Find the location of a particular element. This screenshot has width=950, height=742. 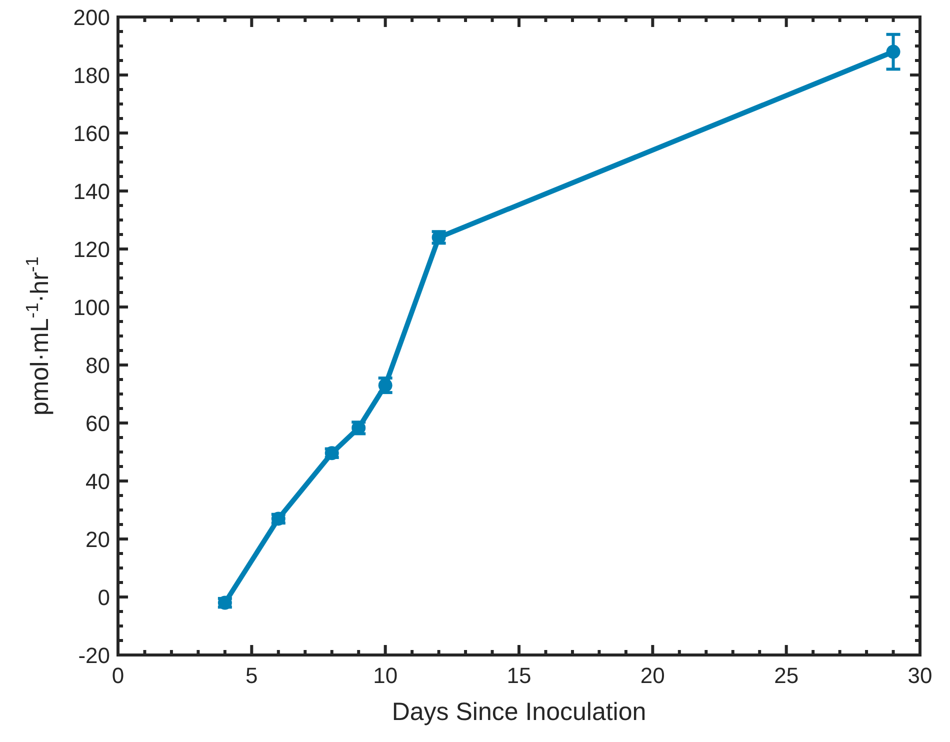

y-tick-label: 180 is located at coordinates (91, 75).